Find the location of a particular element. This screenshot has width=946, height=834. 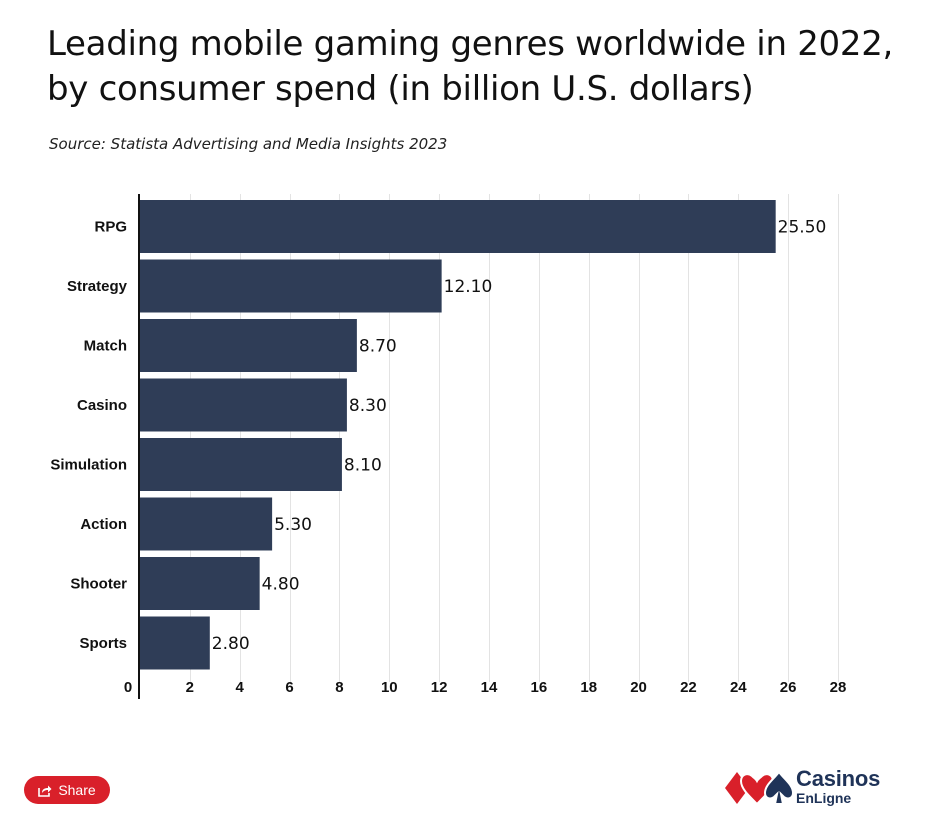

value-label-action: 5.30 is located at coordinates (293, 525).